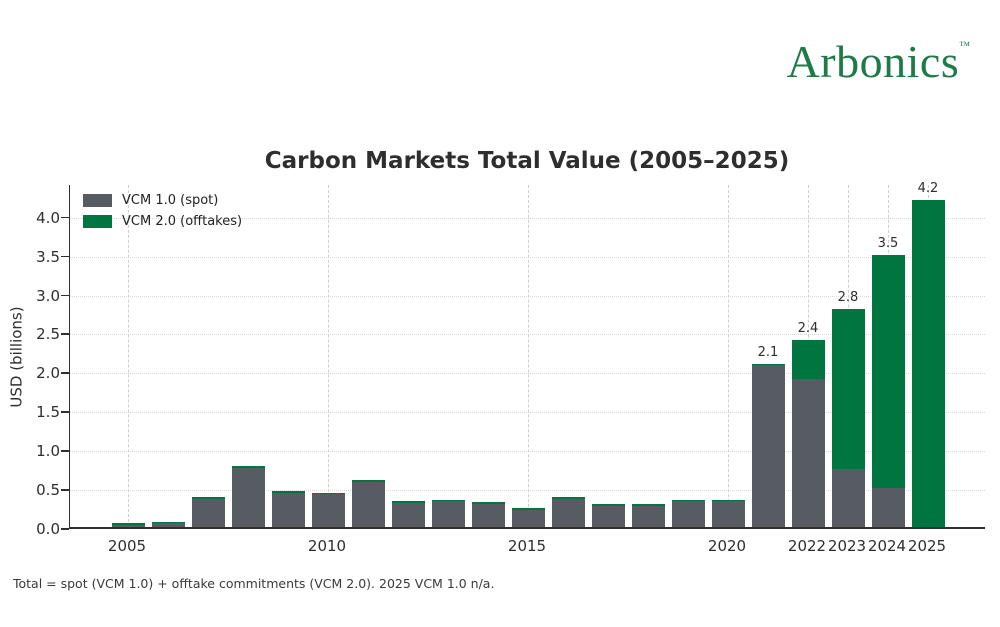 This screenshot has width=1000, height=627. What do you see at coordinates (168, 522) in the screenshot?
I see `bar-2006-vcm2` at bounding box center [168, 522].